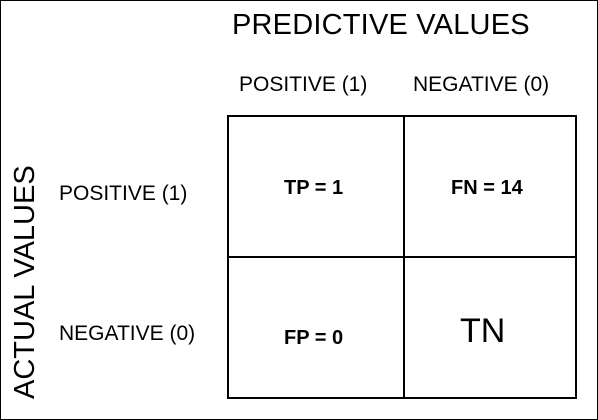  I want to click on row-label-positive: POSITIVE (1), so click(123, 193).